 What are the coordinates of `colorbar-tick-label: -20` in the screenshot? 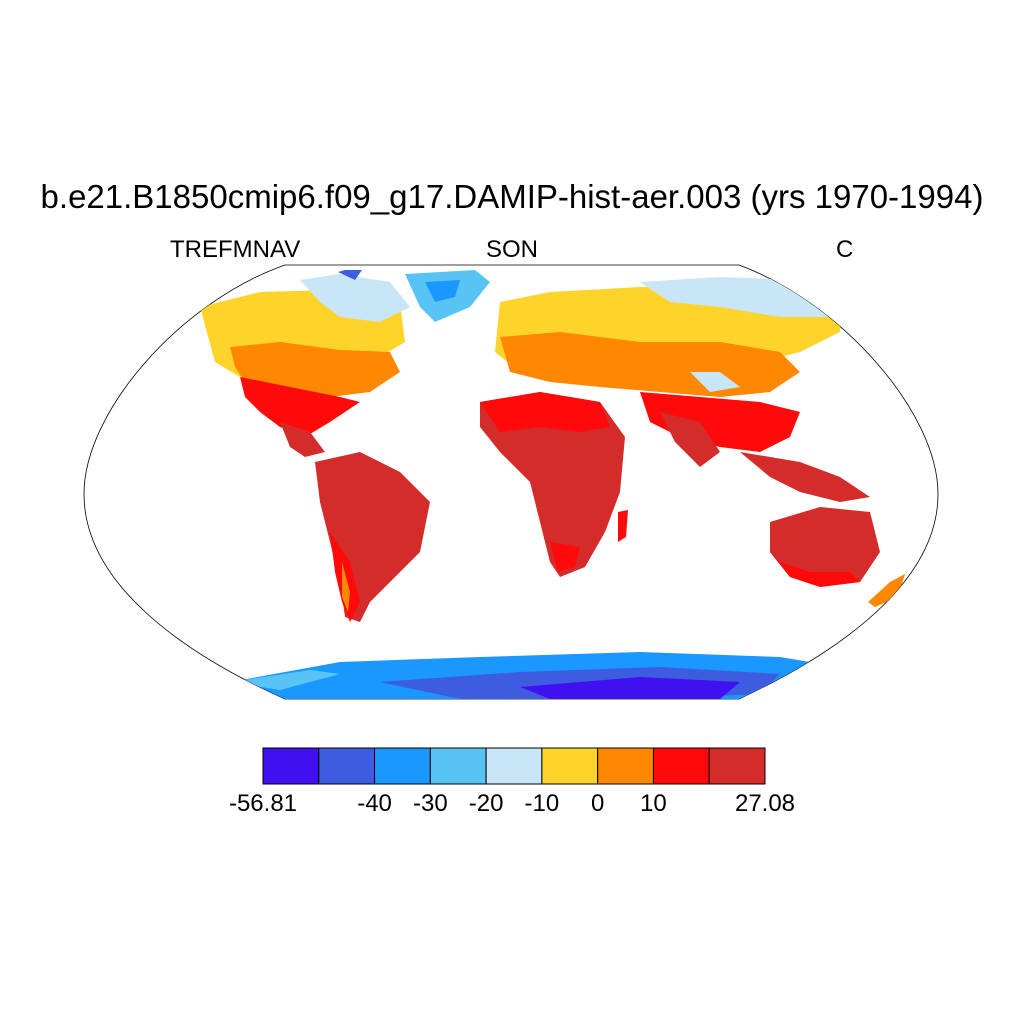 It's located at (486, 803).